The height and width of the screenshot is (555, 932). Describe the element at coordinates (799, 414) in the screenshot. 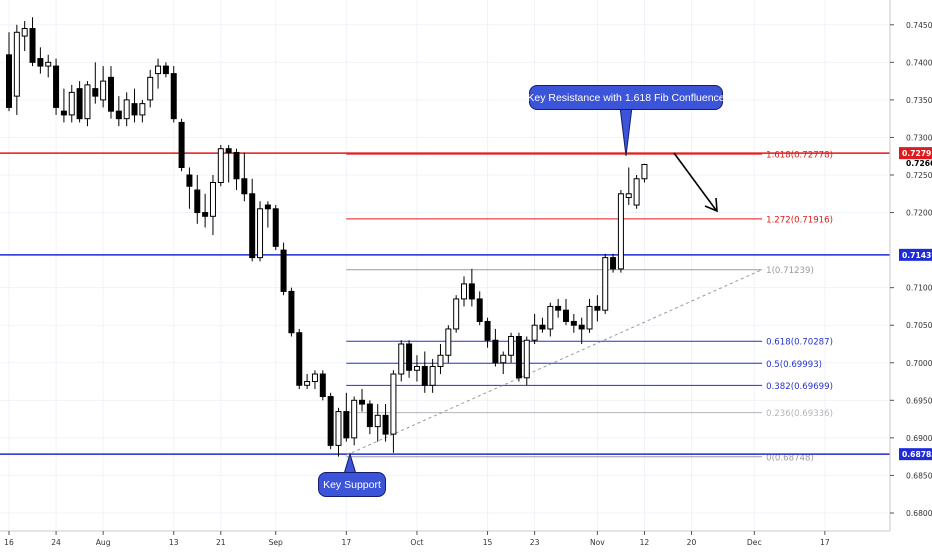

I see `fib-level-label: 0.236(0.69336)` at that location.